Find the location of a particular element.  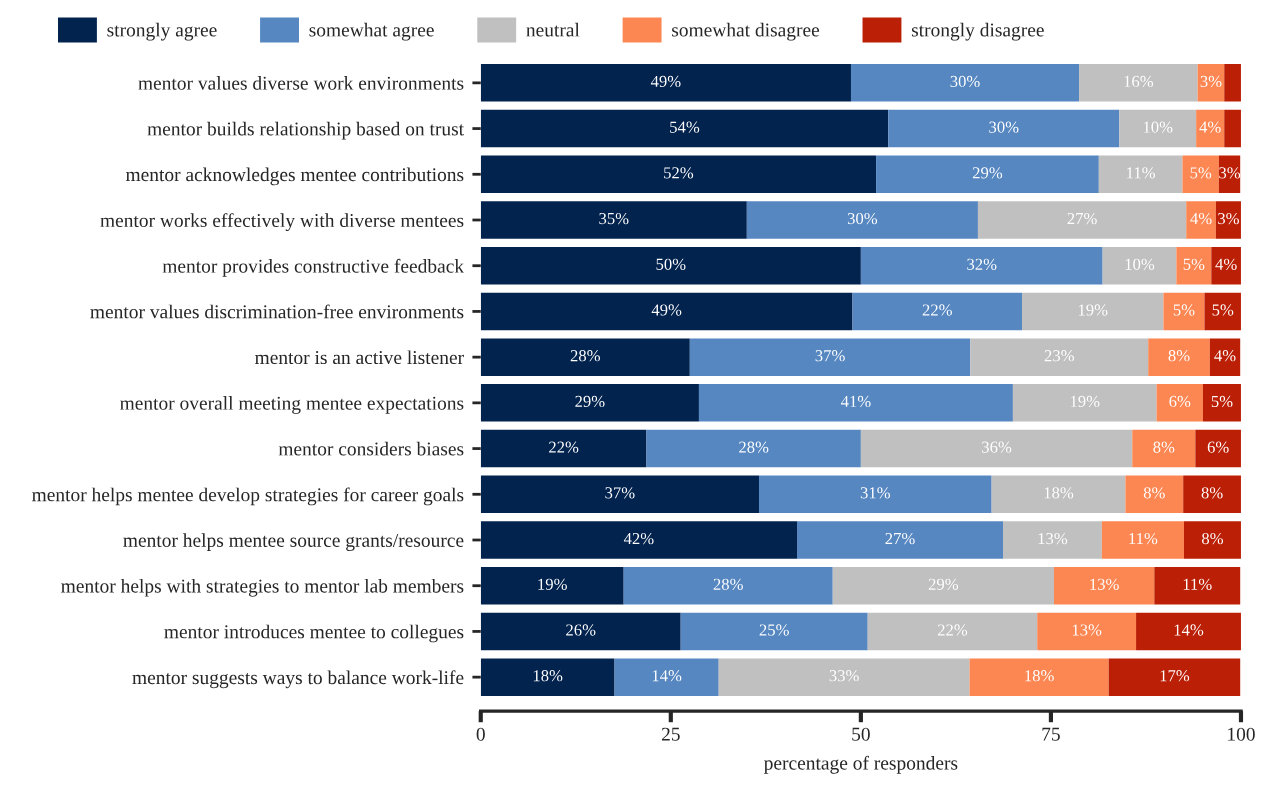

y-tick-label: mentor introduces mentee to collegues is located at coordinates (314, 633).